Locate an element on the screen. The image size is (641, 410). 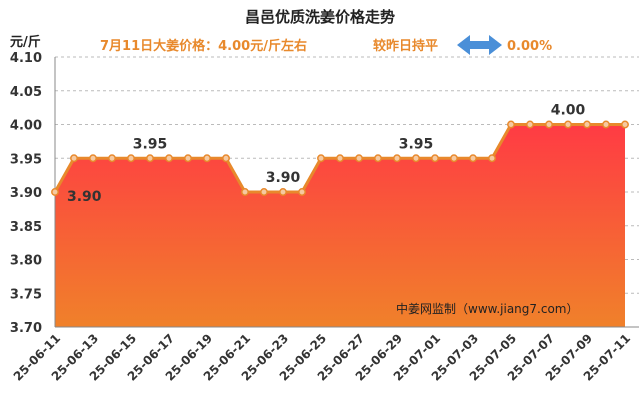
y-tick-label: 3.75 is located at coordinates (26, 294).